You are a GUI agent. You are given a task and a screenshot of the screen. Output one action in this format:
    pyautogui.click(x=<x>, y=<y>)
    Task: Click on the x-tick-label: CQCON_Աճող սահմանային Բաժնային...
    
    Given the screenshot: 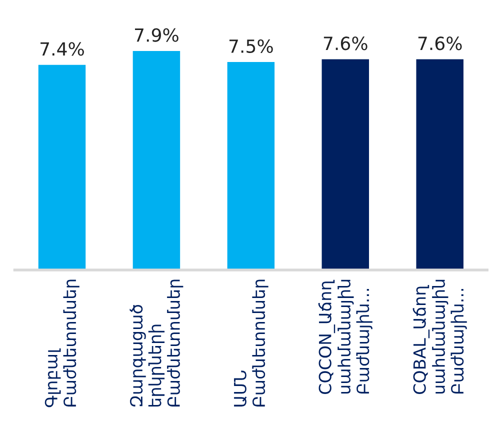 What is the action you would take?
    pyautogui.click(x=345, y=337)
    